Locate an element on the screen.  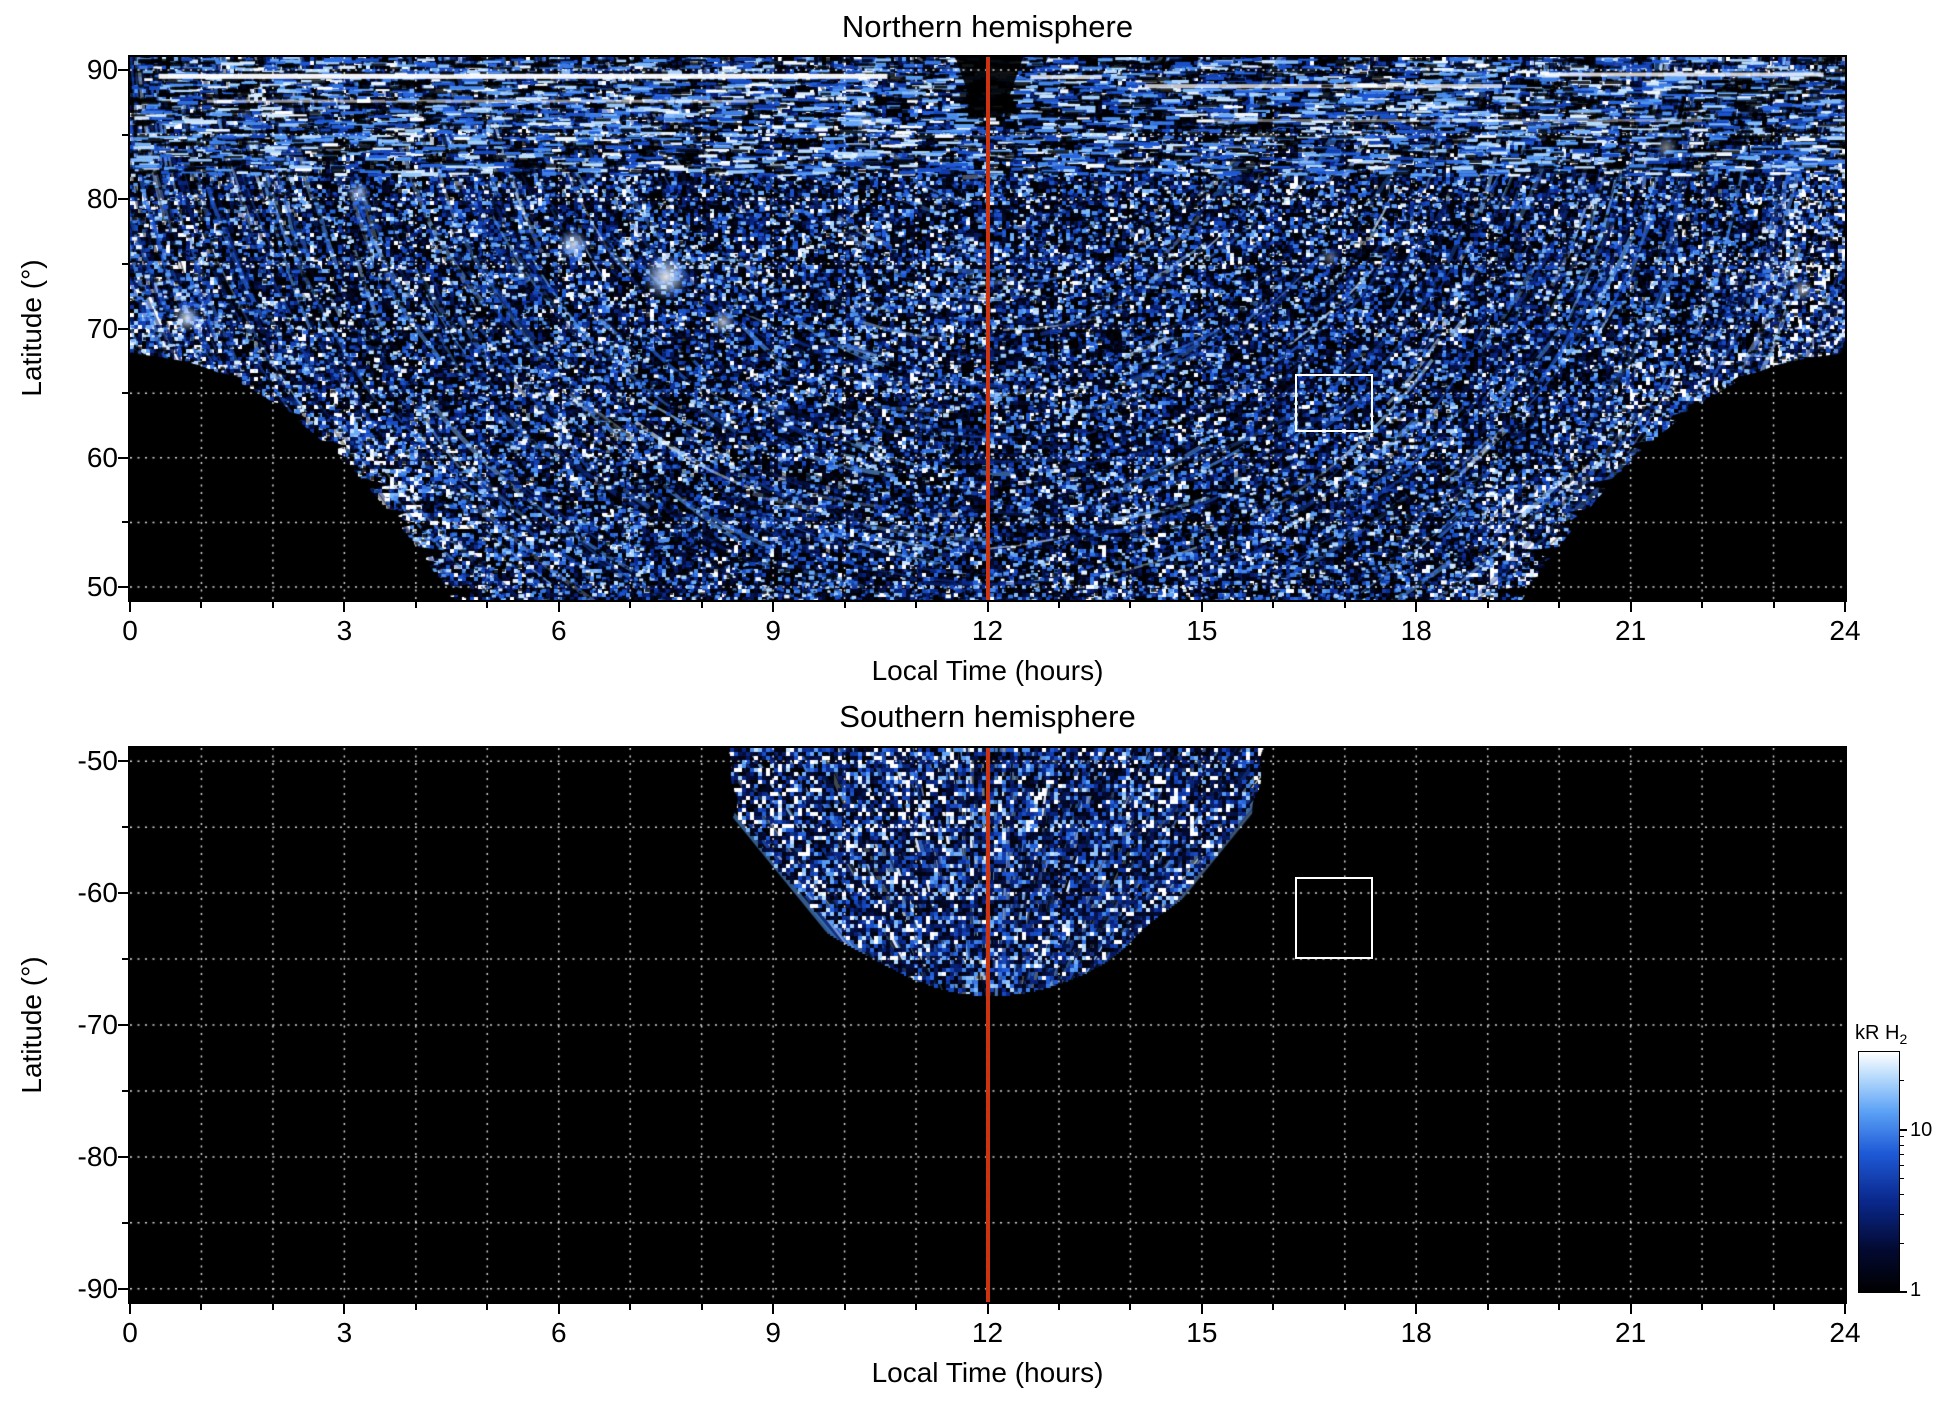
colorbar-label-subscript: 2 is located at coordinates (1903, 1039).